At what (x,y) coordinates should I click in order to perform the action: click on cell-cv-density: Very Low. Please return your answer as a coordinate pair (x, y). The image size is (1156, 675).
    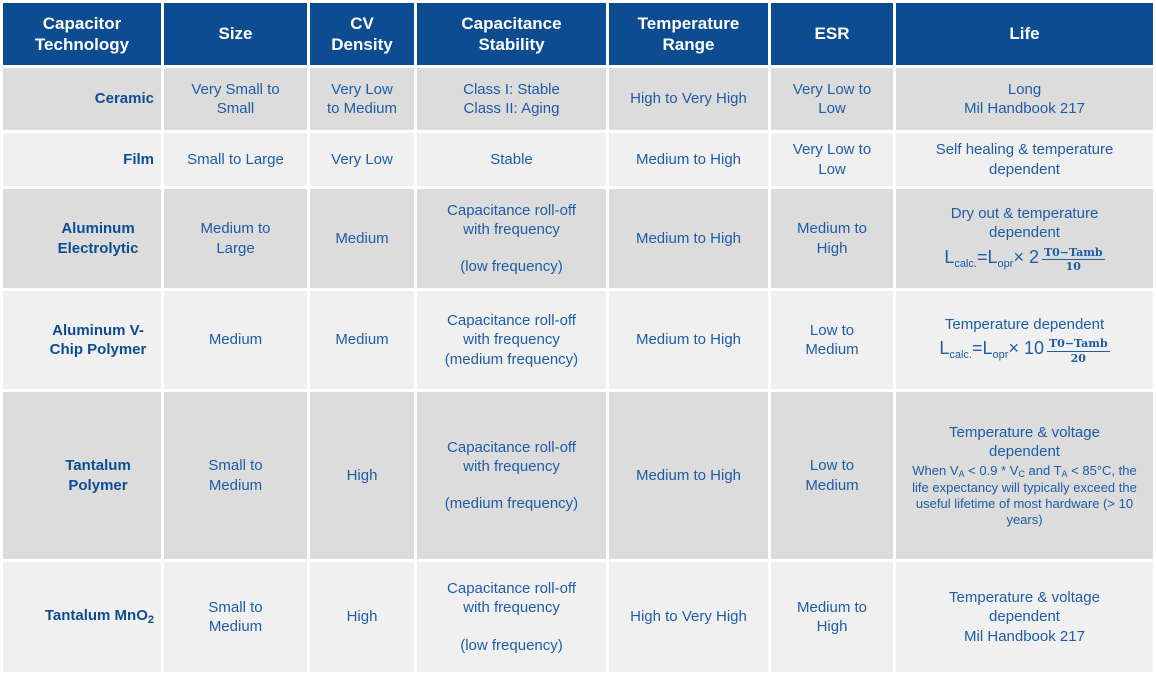
    Looking at the image, I should click on (362, 159).